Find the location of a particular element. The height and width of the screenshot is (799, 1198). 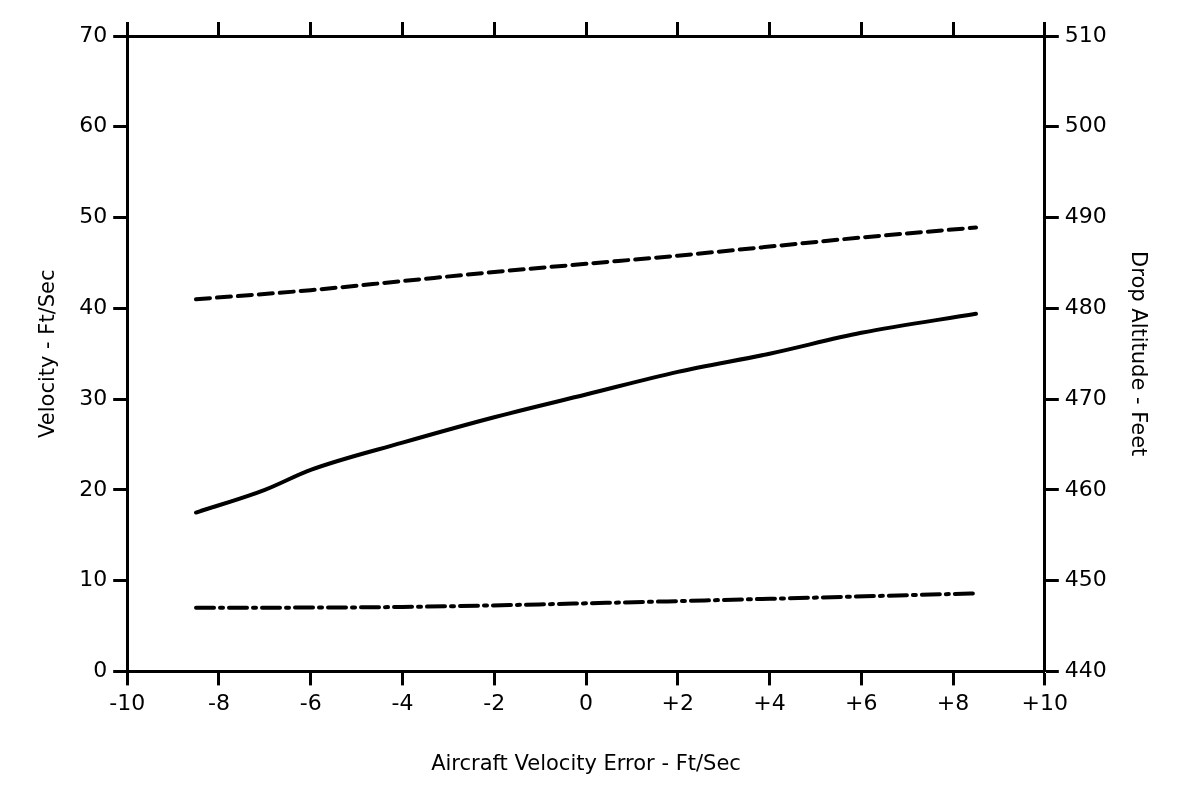

y2-tick-label: 450 is located at coordinates (1085, 579).